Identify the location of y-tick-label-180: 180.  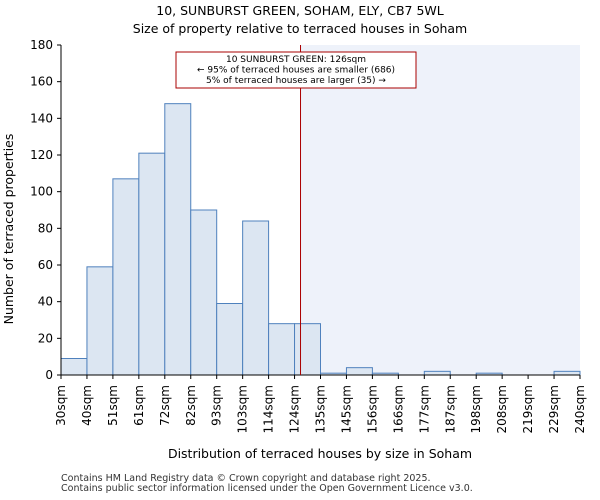
(41, 45).